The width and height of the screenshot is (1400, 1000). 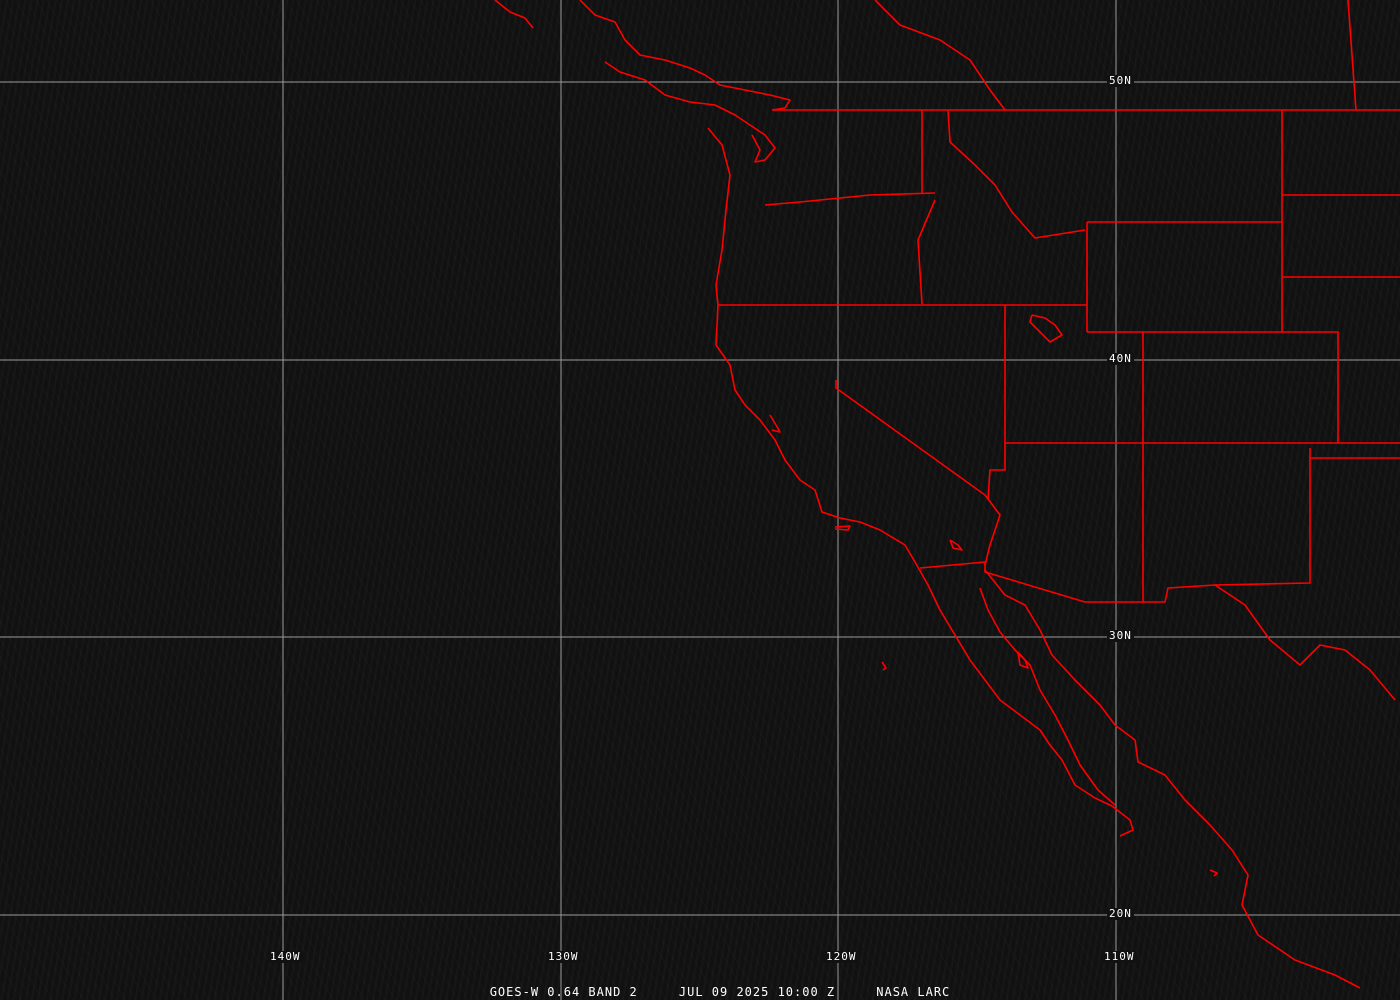 What do you see at coordinates (850, 199) in the screenshot?
I see `wa-or-border` at bounding box center [850, 199].